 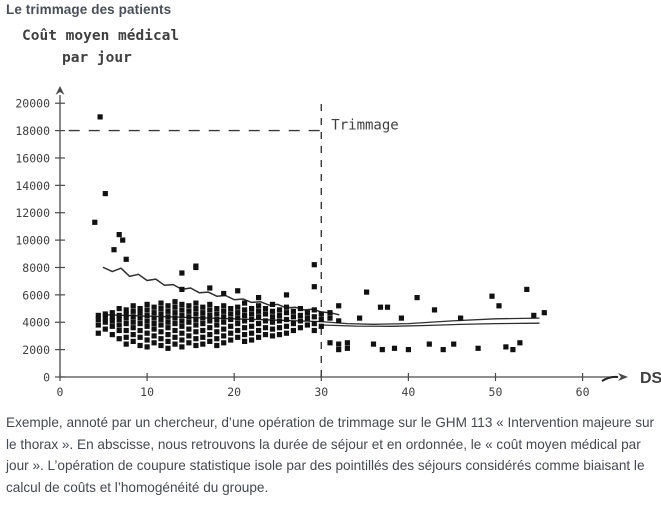 I want to click on x-axis-title: DS, so click(x=650, y=378).